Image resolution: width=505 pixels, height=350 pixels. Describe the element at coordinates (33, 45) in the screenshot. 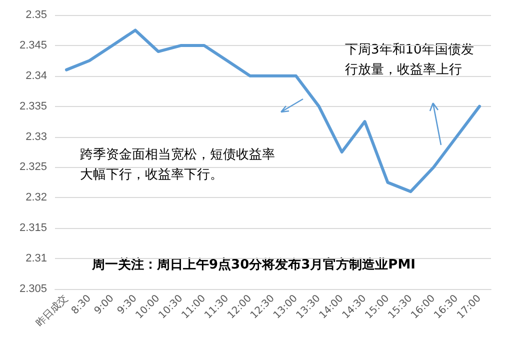

I see `y-tick-label: 2.345` at that location.